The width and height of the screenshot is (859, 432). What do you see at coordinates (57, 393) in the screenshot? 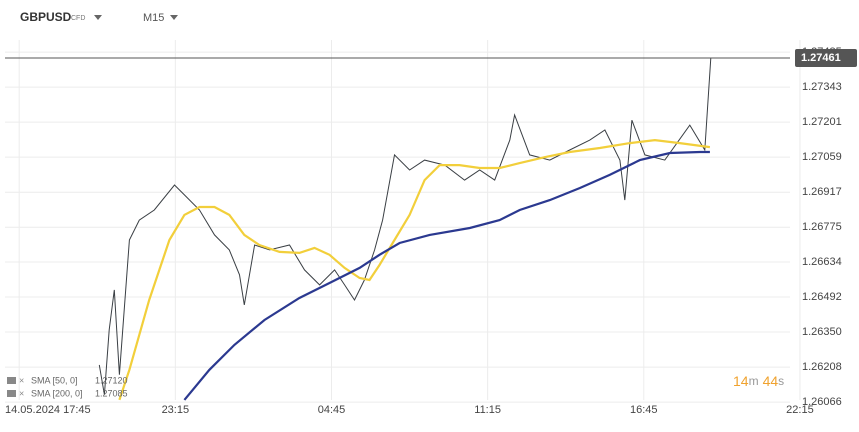
I see `legend-name: SMA [200, 0]` at bounding box center [57, 393].